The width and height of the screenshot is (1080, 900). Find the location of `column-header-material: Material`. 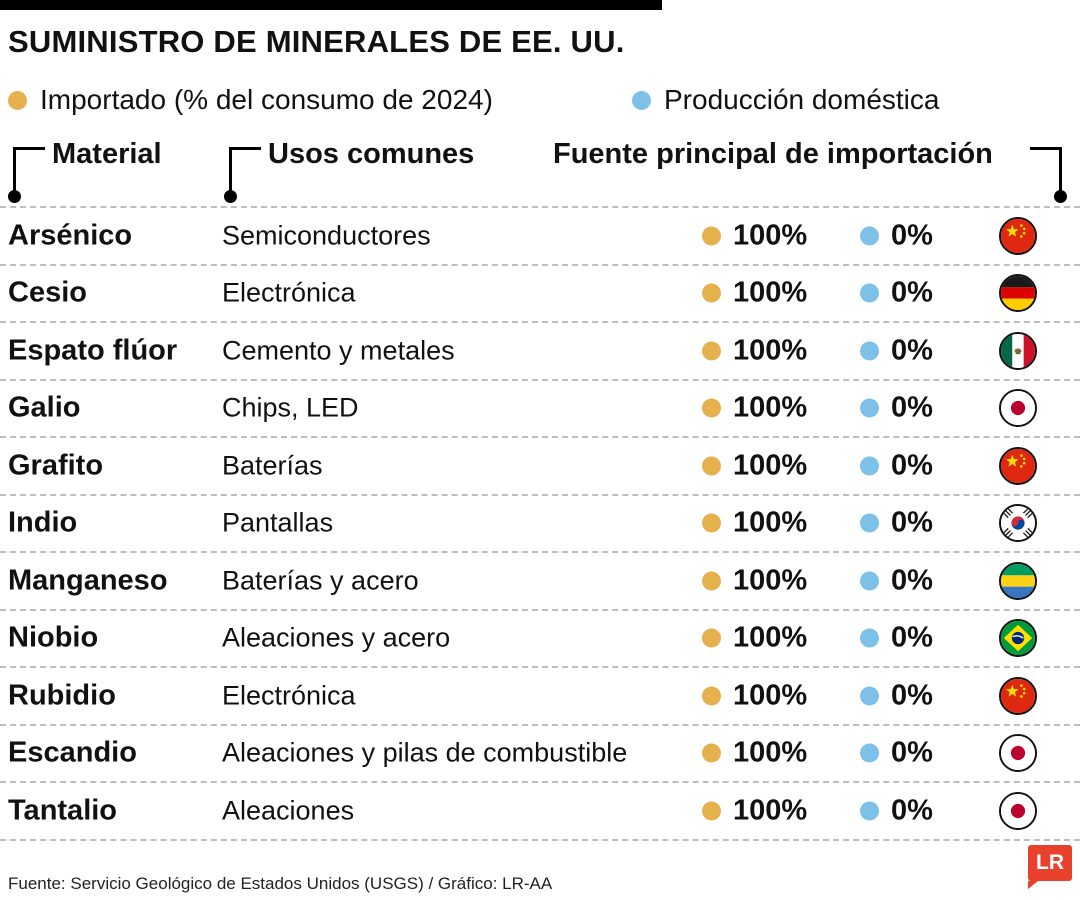

column-header-material: Material is located at coordinates (107, 154).